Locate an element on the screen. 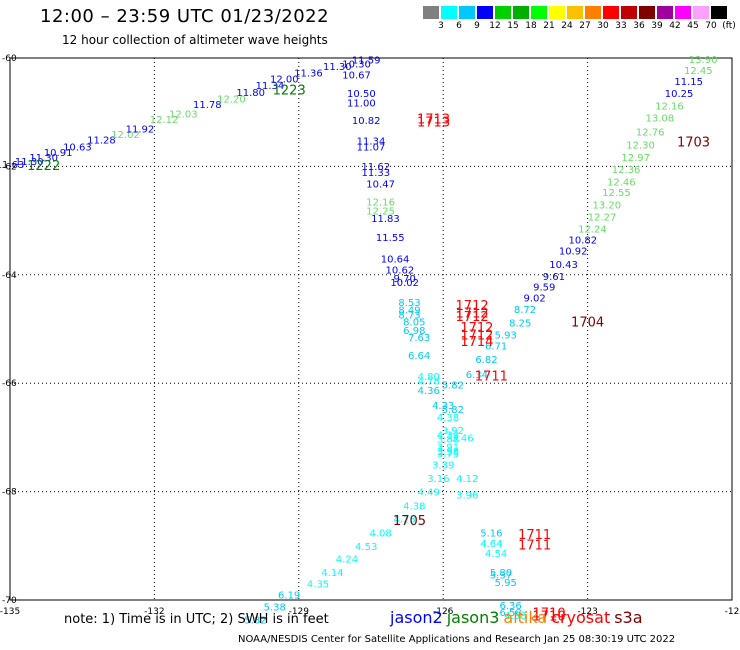 This screenshot has width=740, height=650. wave-height-label: 12.03 is located at coordinates (183, 114).